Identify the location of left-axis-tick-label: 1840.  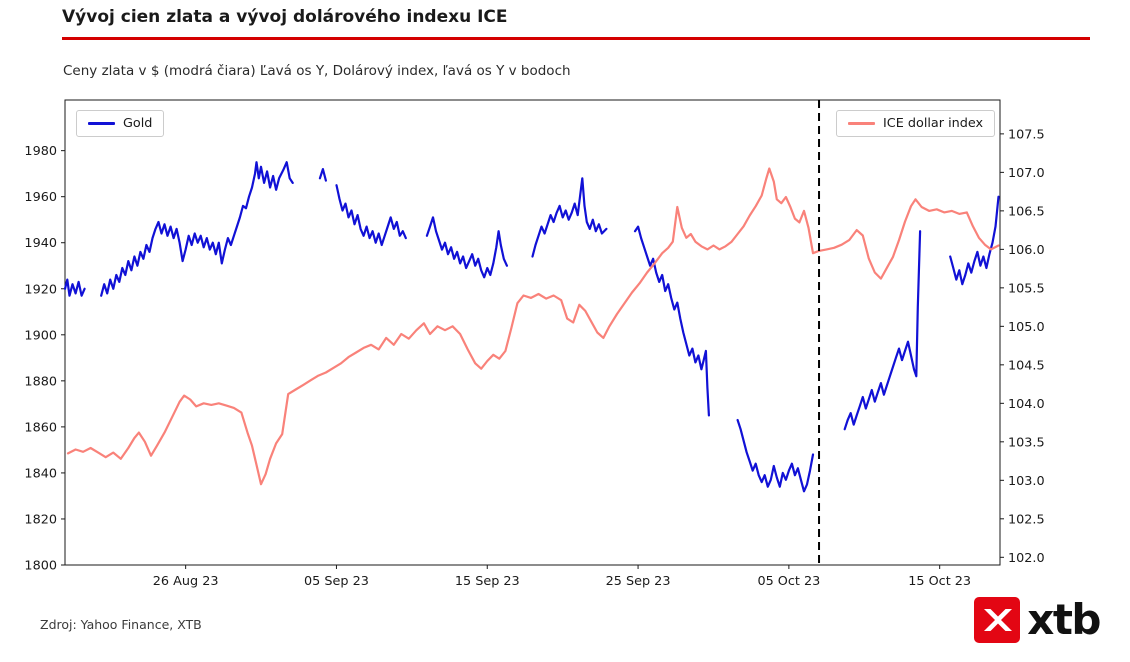
(40, 473).